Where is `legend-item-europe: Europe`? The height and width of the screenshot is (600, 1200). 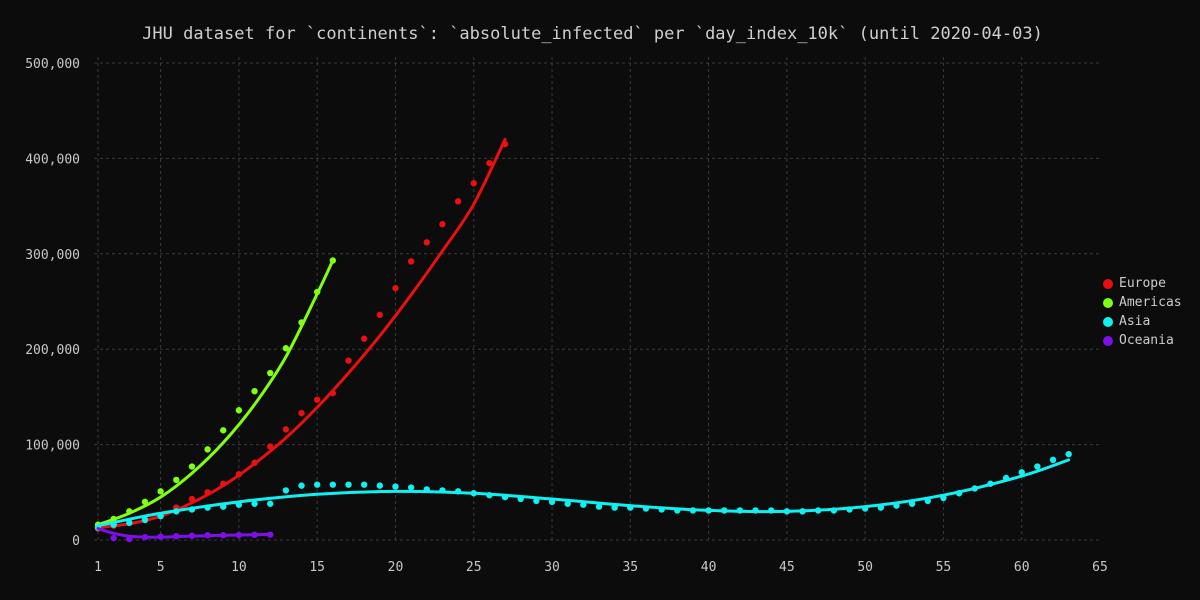
legend-item-europe: Europe is located at coordinates (1142, 283).